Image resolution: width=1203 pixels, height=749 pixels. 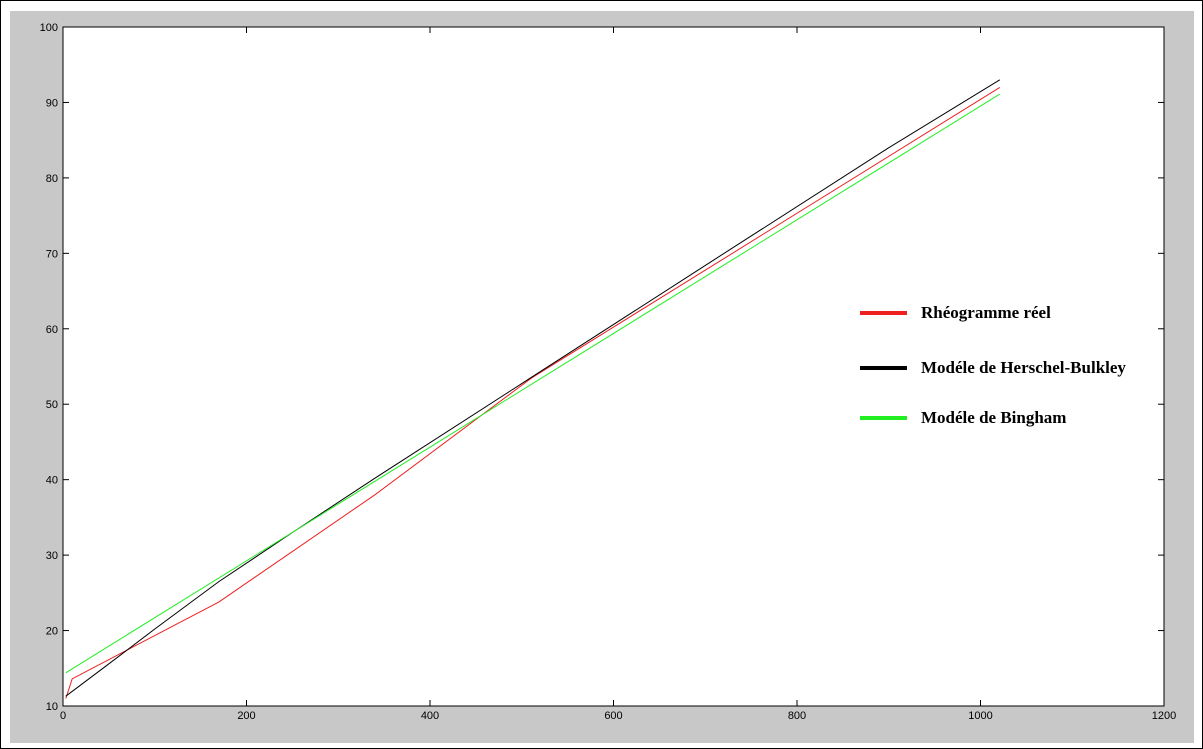 I want to click on y-tick-label: 100, so click(x=49, y=28).